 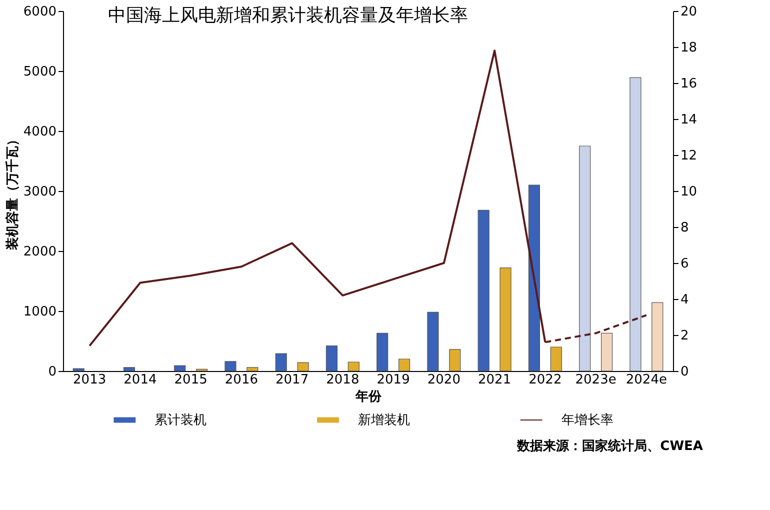 I want to click on chart-title: 中国海上风电新增和累计装机容量及年增长率, so click(x=288, y=15).